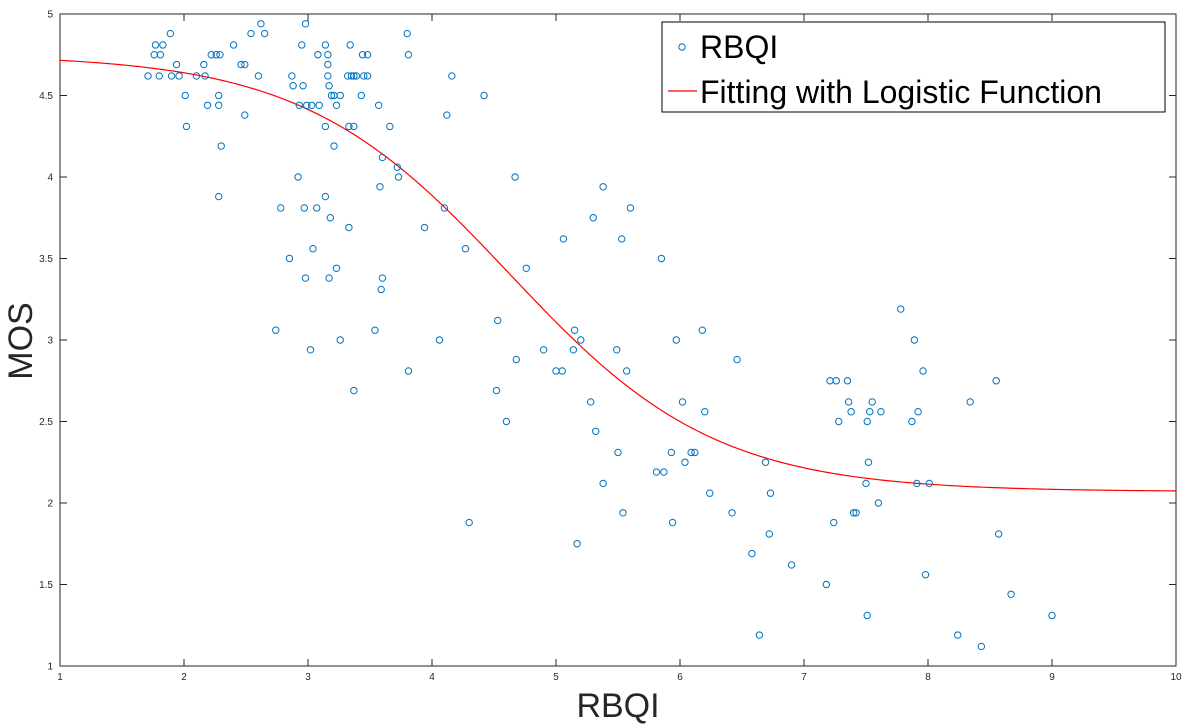 This screenshot has width=1189, height=725. Describe the element at coordinates (804, 677) in the screenshot. I see `x-tick-label: 7` at that location.